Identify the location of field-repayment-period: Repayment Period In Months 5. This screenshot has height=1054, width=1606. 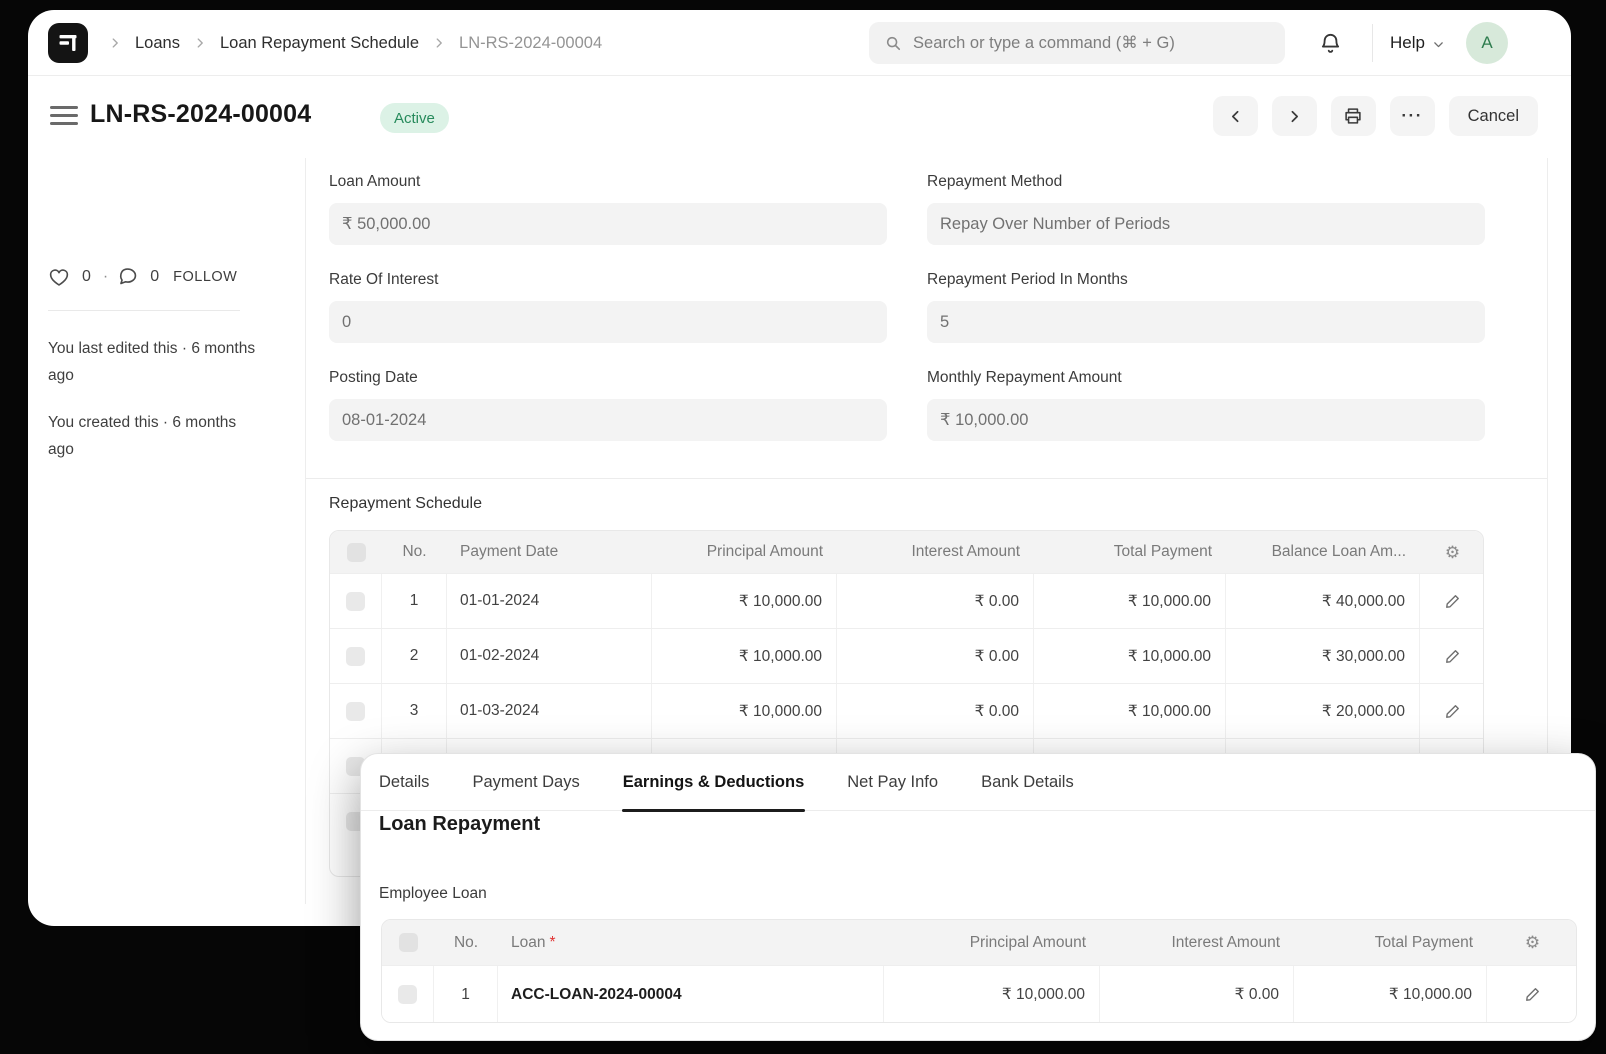
(1206, 307).